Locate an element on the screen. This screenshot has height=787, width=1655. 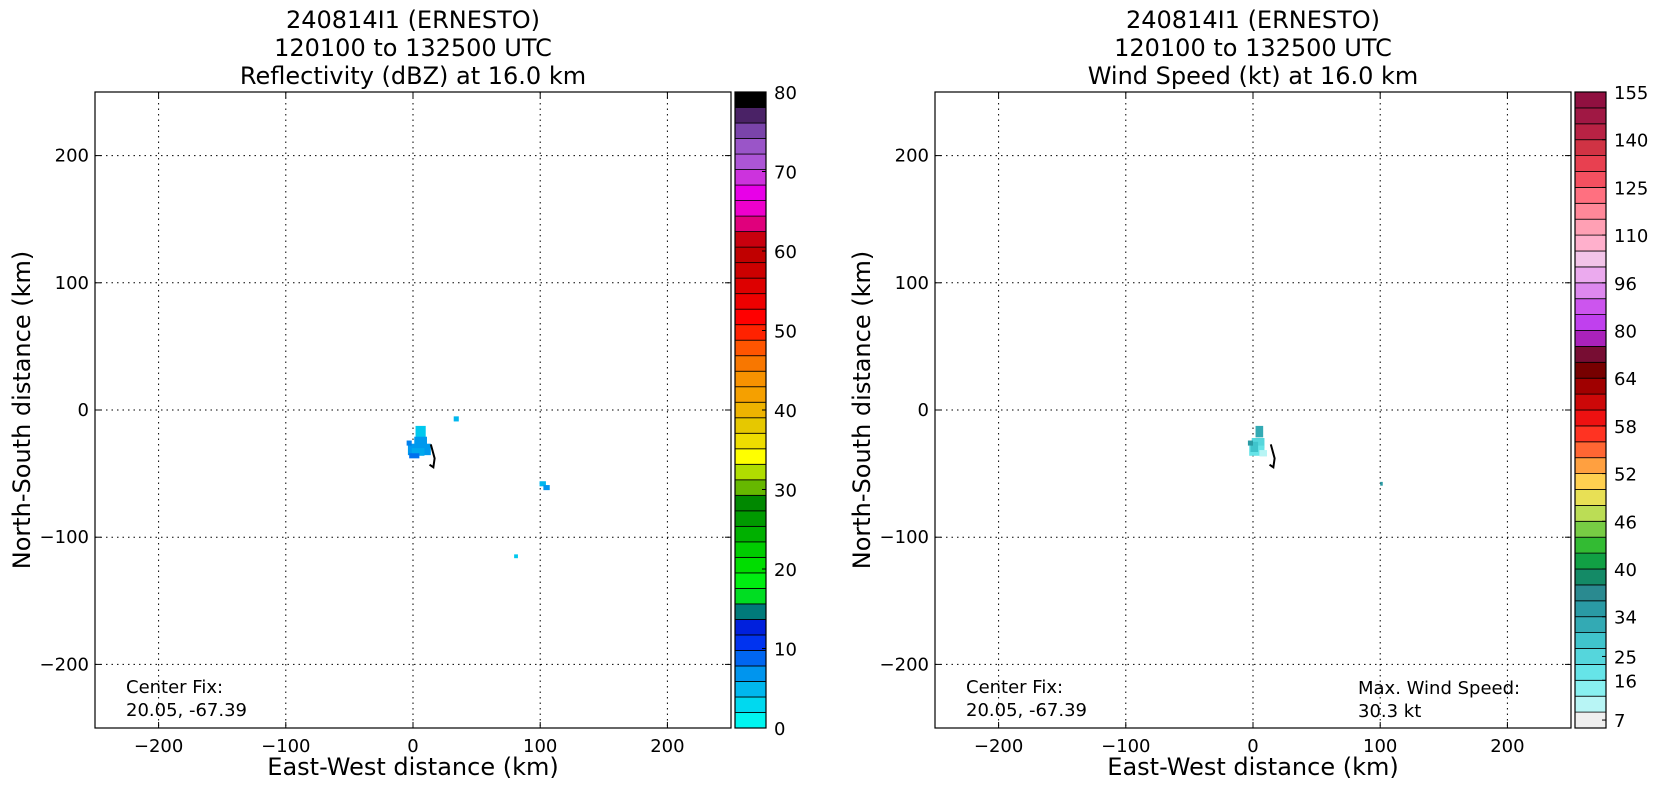
colorbar-tick-label: 58 is located at coordinates (1625, 427).